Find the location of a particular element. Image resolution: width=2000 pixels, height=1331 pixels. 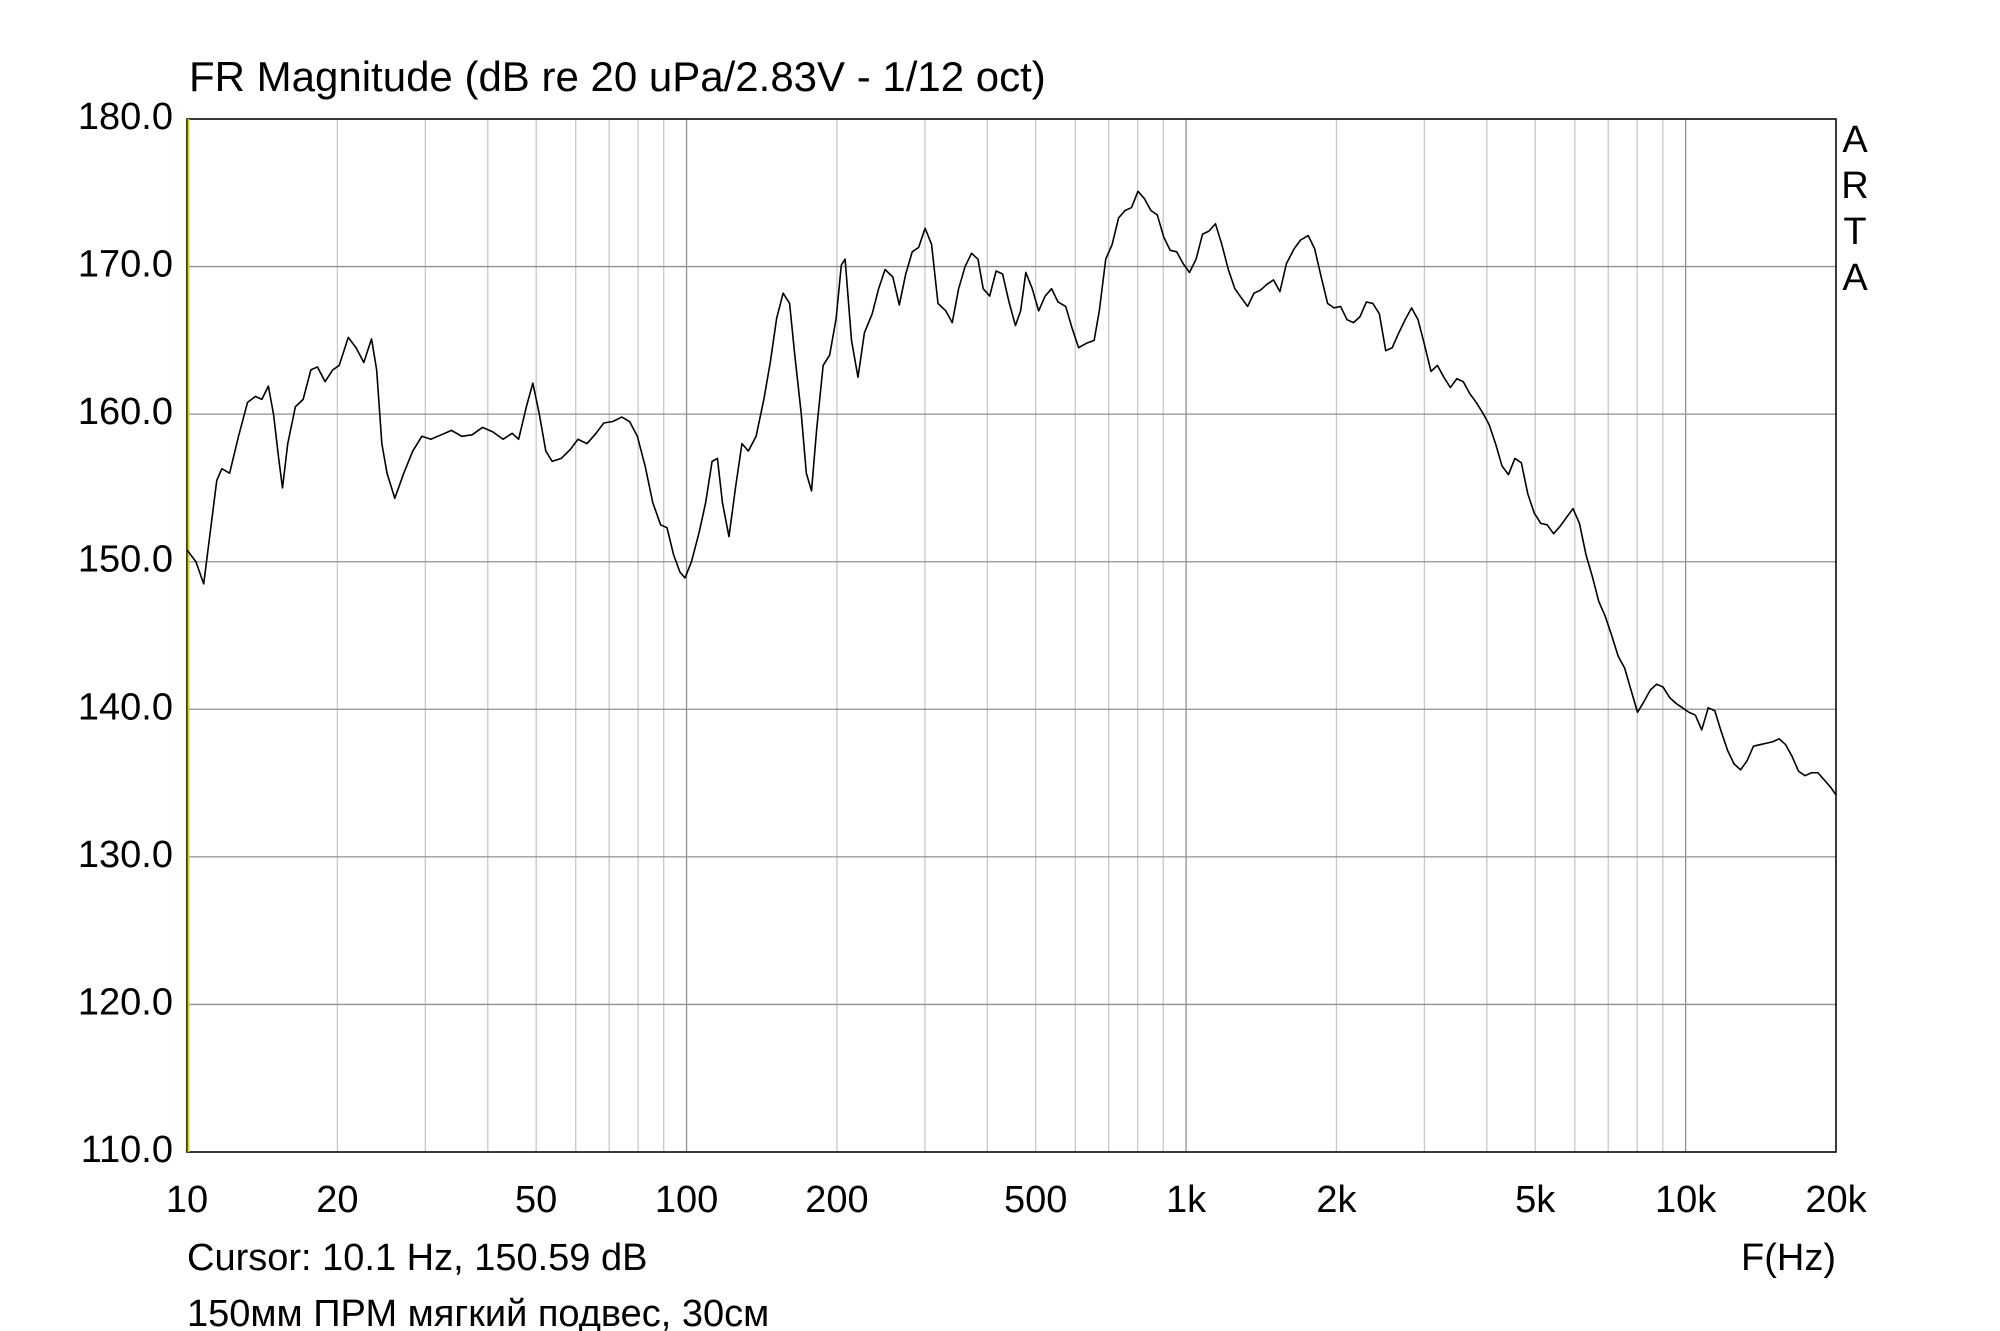

x-tick-label: 5k is located at coordinates (1535, 1200).